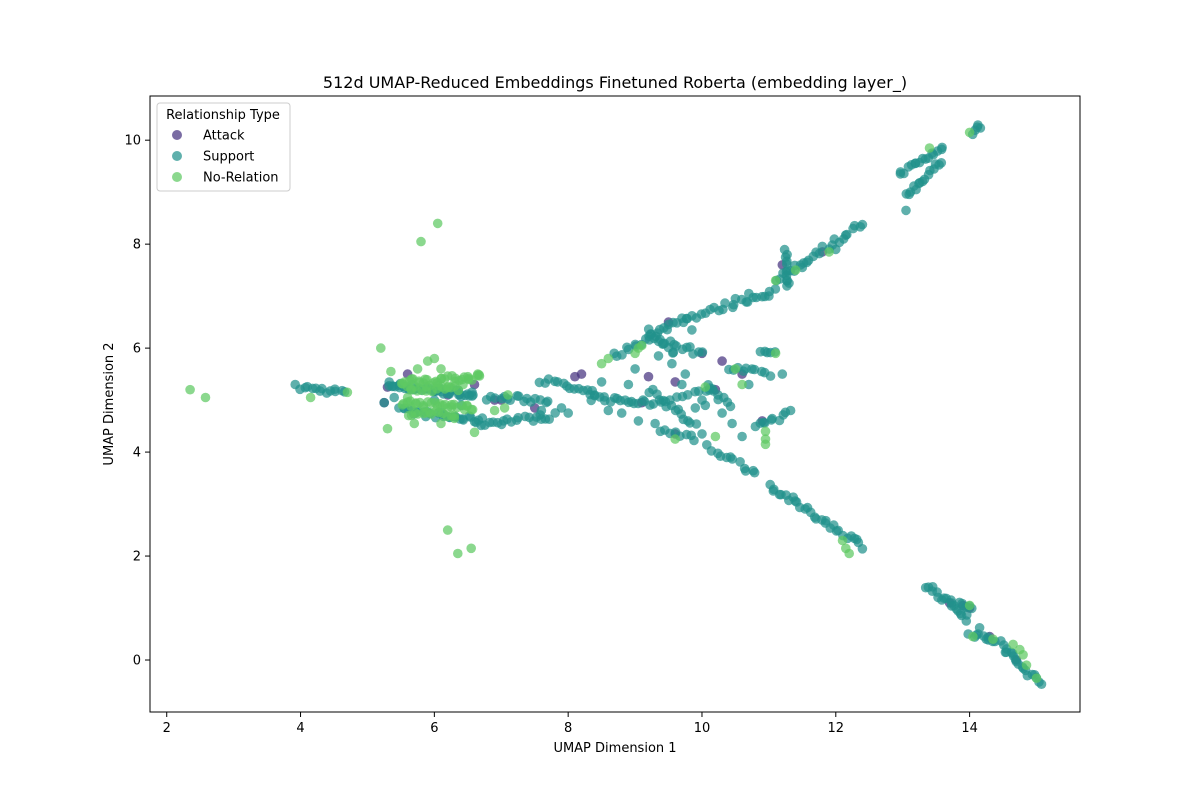  I want to click on legend-title: Relationship Type, so click(223, 115).